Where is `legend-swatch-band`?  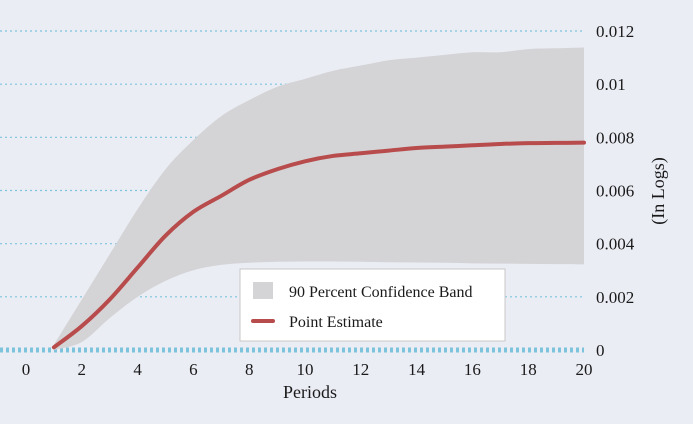 legend-swatch-band is located at coordinates (263, 290).